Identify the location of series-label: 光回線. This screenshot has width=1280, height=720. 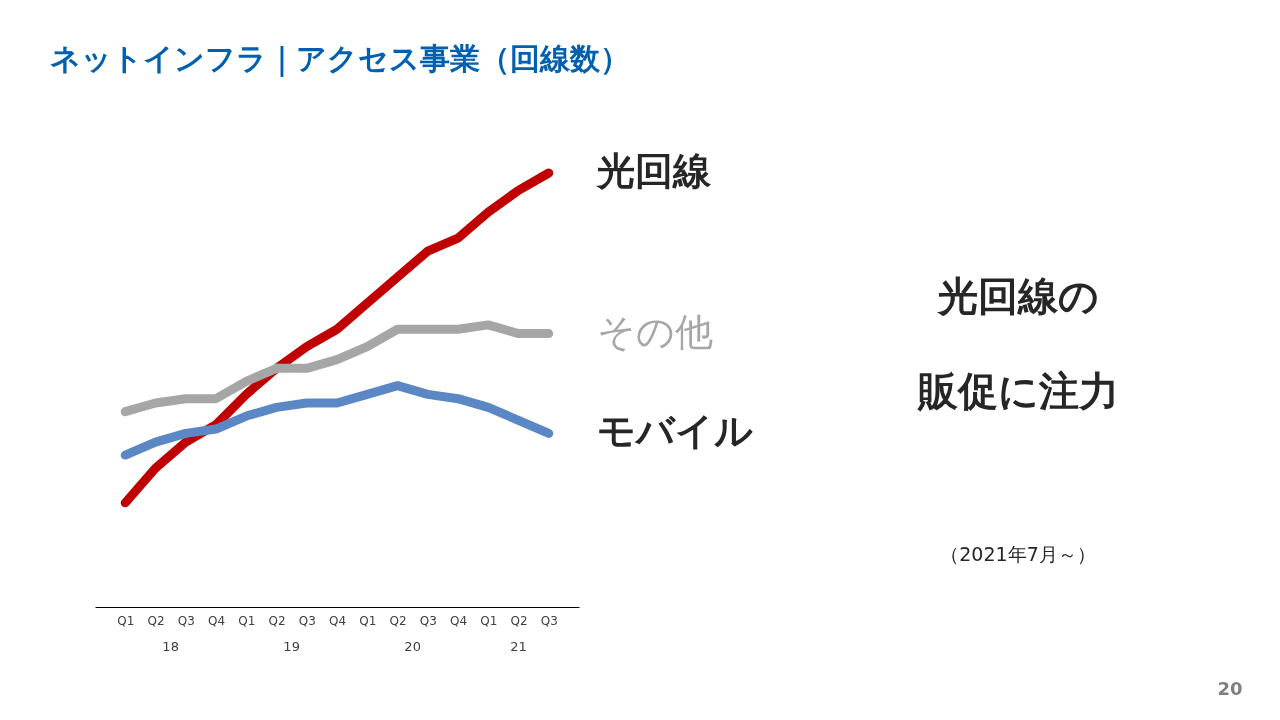
(653, 171).